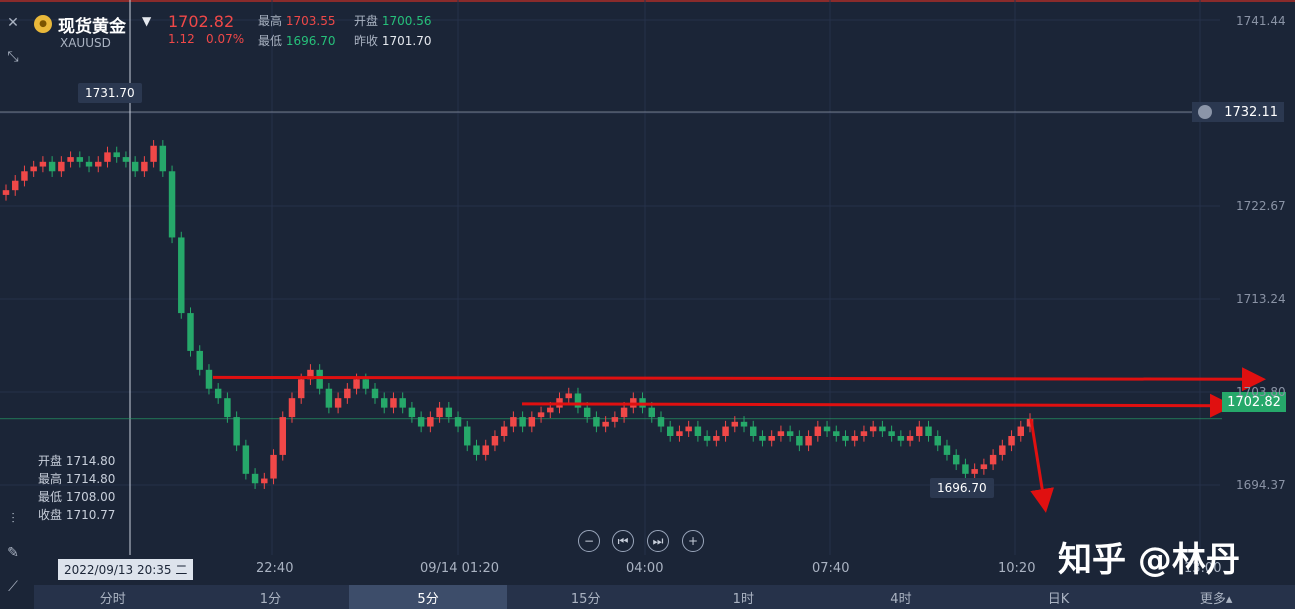 The image size is (1295, 609). Describe the element at coordinates (77, 515) in the screenshot. I see `ohlc-close: 收盘 1710.77` at that location.